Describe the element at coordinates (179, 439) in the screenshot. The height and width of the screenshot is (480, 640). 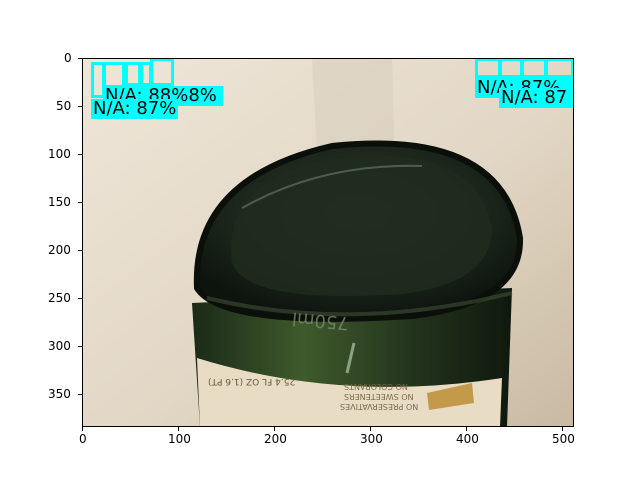
I see `x-tick-label: 100` at that location.